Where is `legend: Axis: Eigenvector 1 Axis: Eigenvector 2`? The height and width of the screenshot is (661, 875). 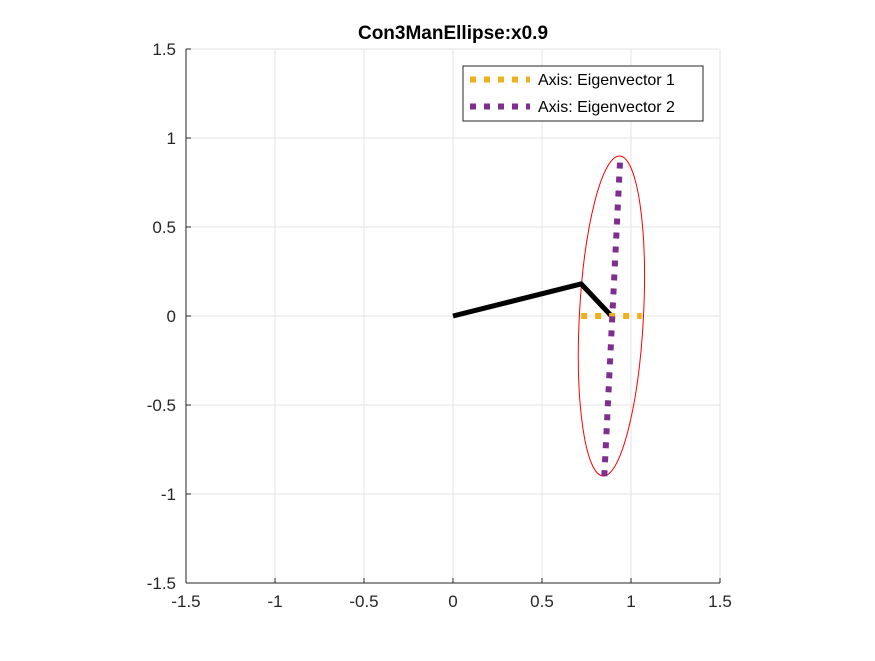 legend: Axis: Eigenvector 1 Axis: Eigenvector 2 is located at coordinates (583, 93).